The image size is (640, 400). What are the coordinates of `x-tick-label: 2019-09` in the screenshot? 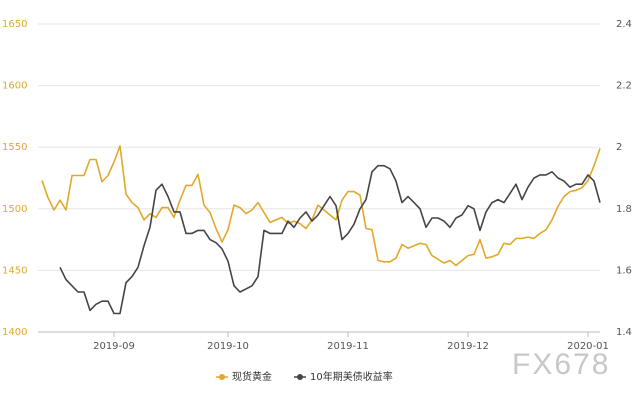 It's located at (114, 346).